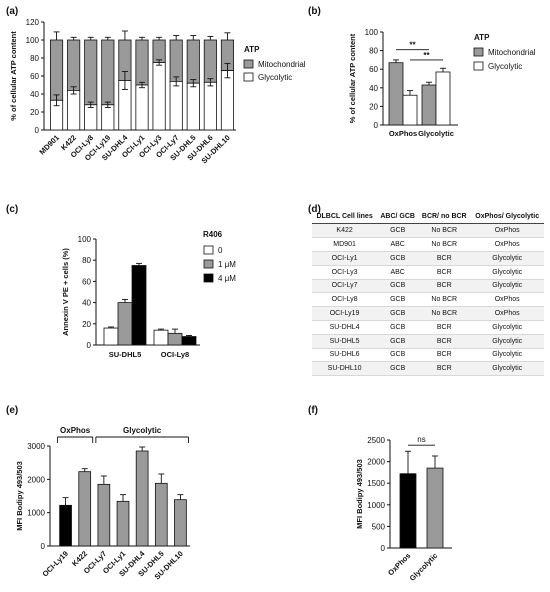 This screenshot has height=592, width=550. What do you see at coordinates (403, 133) in the screenshot?
I see `b-x-tick-label: OxPhos` at bounding box center [403, 133].